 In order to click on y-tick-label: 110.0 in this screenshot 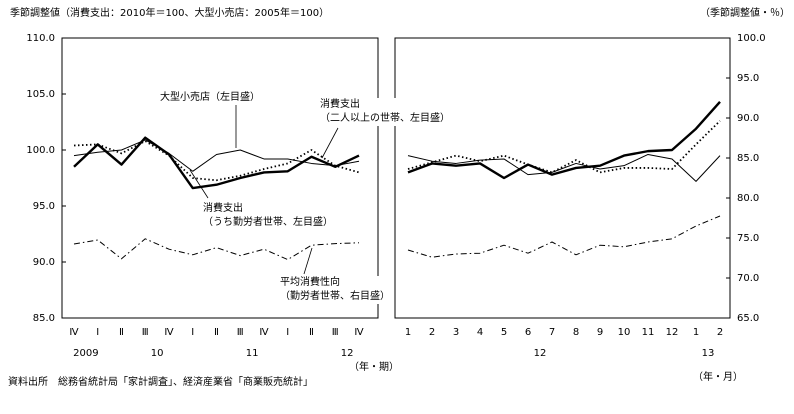, I will do `click(40, 38)`.